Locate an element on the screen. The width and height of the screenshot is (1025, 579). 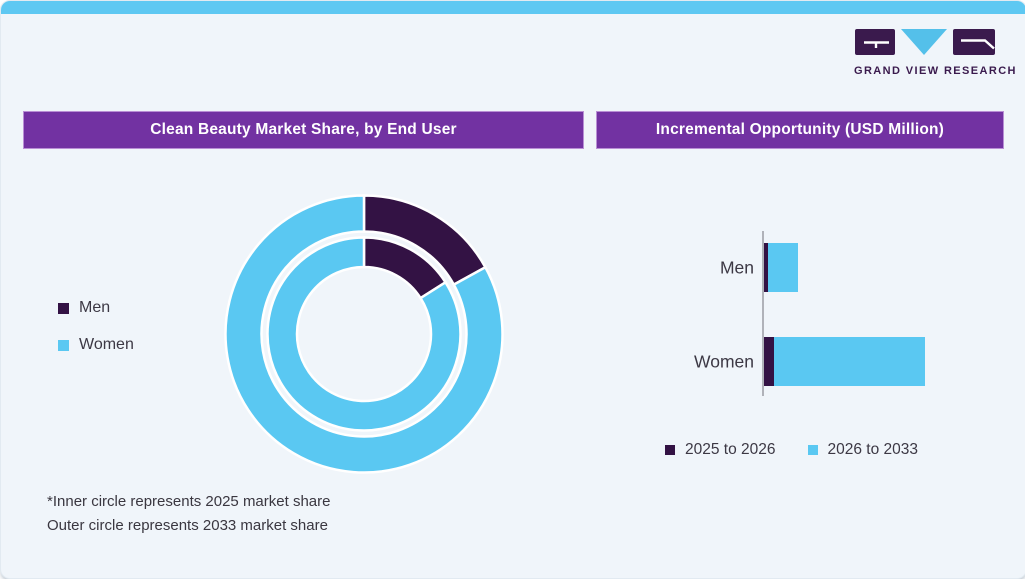
left-chart-title: Clean Beauty Market Share, by End User is located at coordinates (303, 129).